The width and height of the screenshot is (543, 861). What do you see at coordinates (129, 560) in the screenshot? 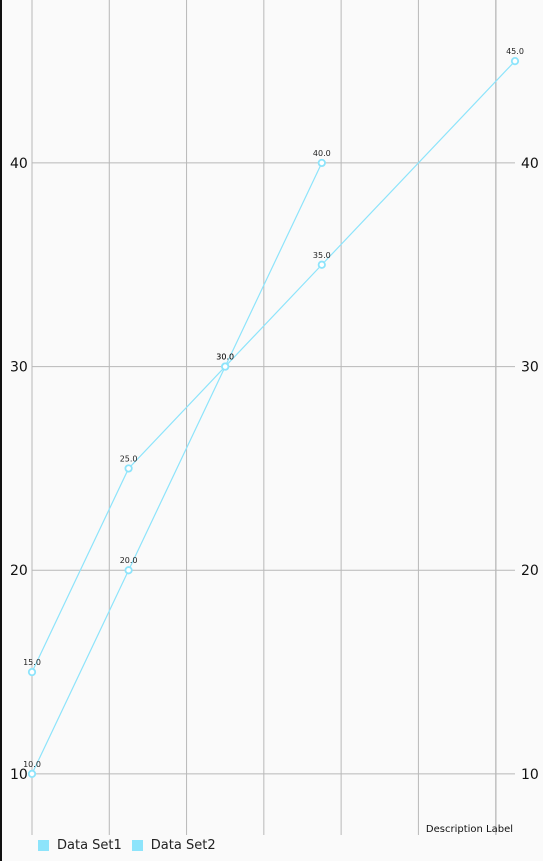
I see `series-1-point-label: 20.0` at bounding box center [129, 560].